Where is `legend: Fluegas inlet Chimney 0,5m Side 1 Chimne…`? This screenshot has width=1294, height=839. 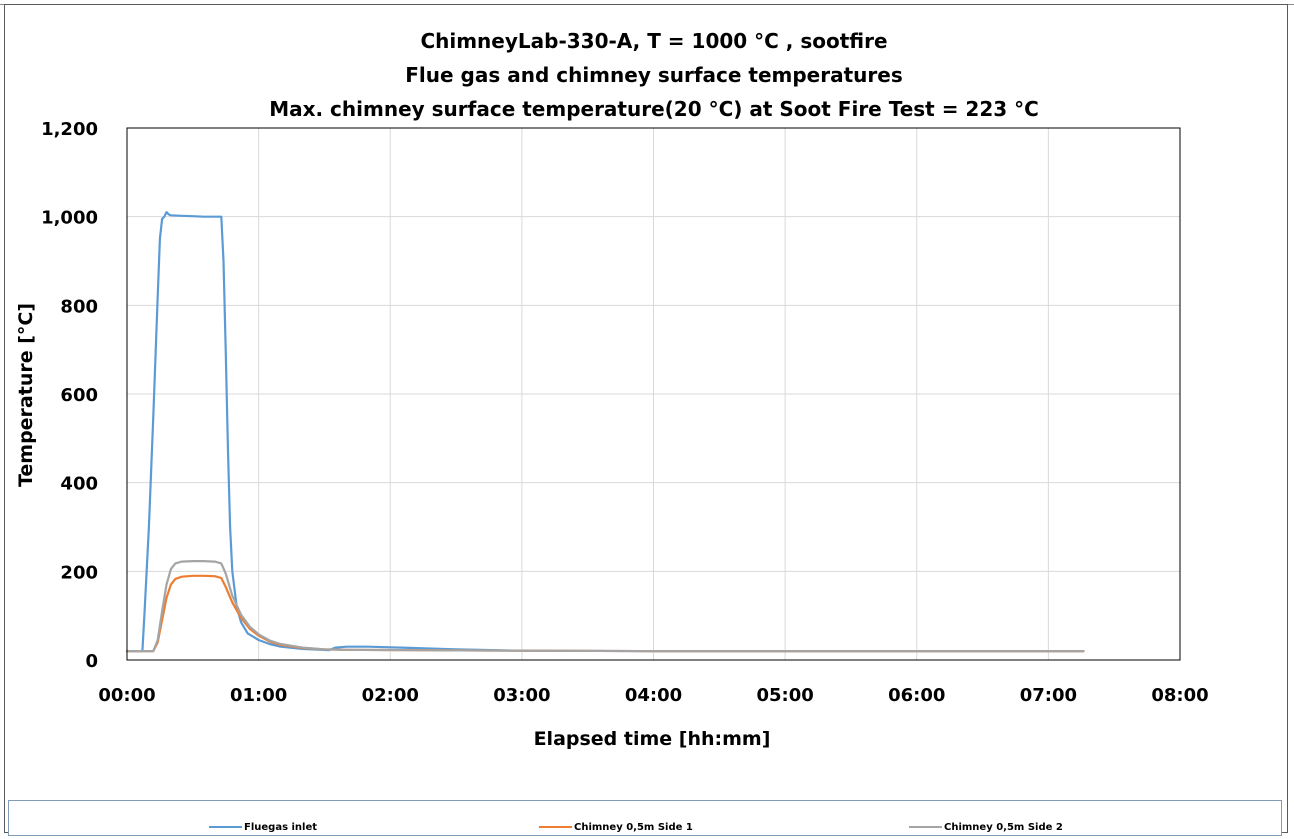 legend: Fluegas inlet Chimney 0,5m Side 1 Chimne… is located at coordinates (645, 818).